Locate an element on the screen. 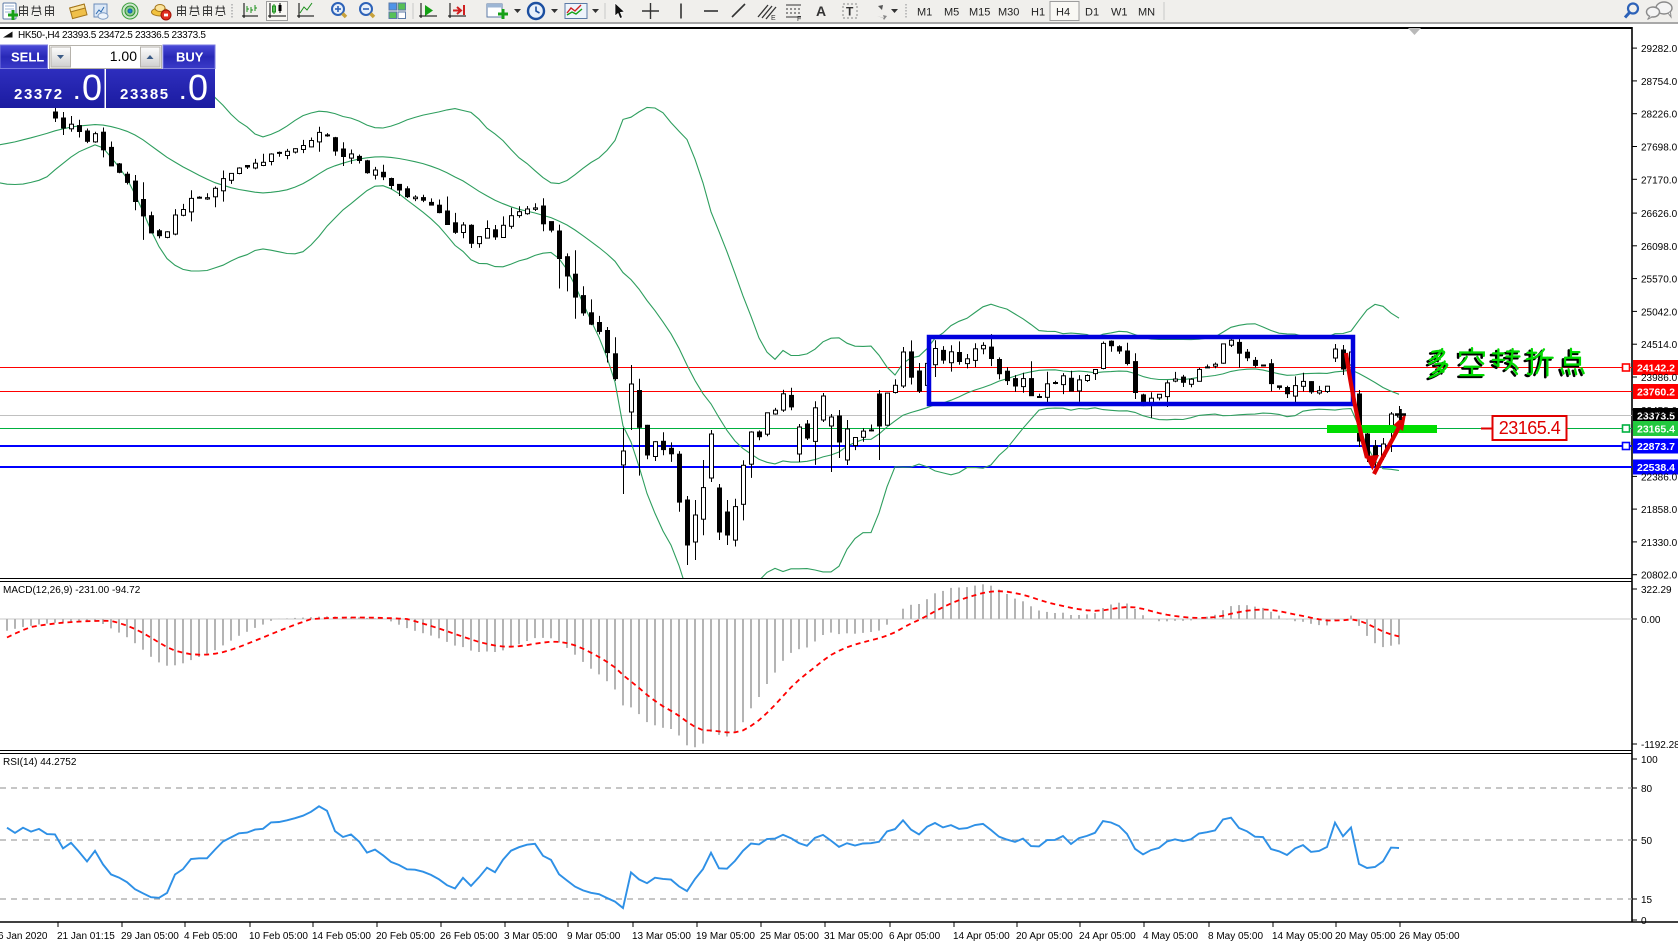 This screenshot has width=1678, height=946. svg-text: 10 Feb 05:00 is located at coordinates (278, 936).